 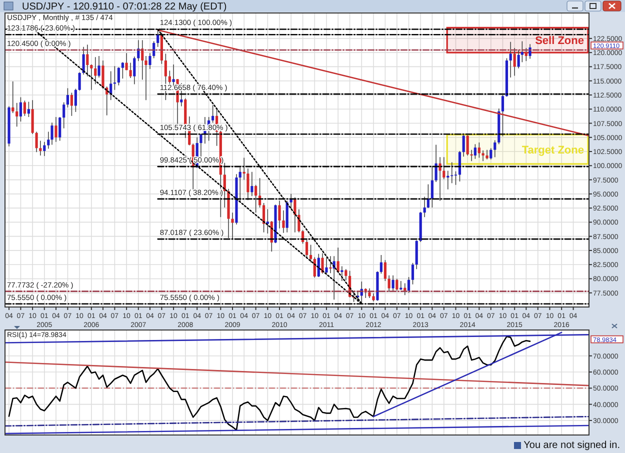 I want to click on text: You are not signed in., so click(x=572, y=445).